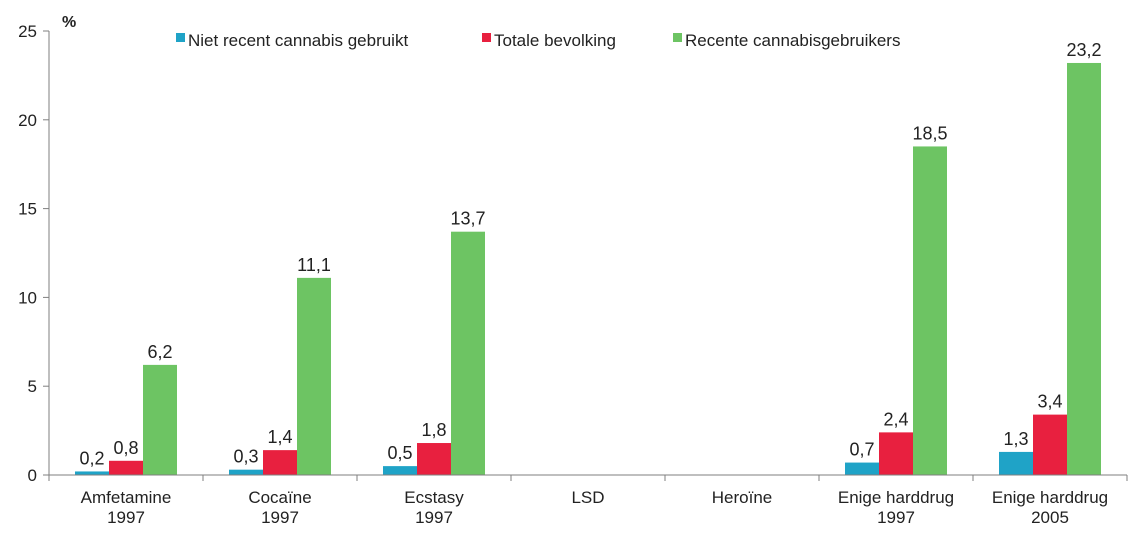 This screenshot has height=537, width=1129. Describe the element at coordinates (792, 40) in the screenshot. I see `legend-label: Recente cannabisgebruikers` at that location.